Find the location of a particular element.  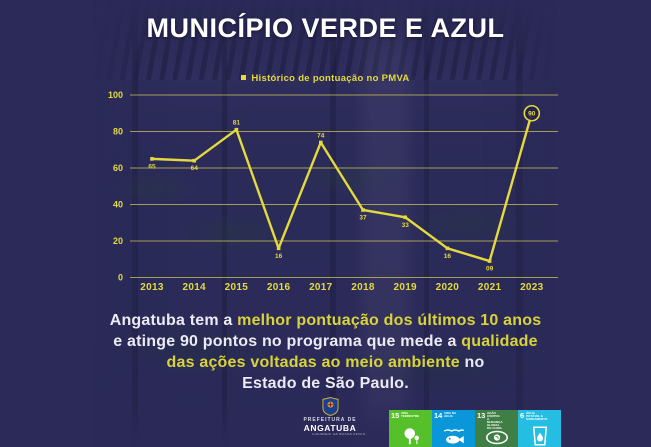

caption-line: das ações voltadas ao meio ambiente no is located at coordinates (325, 362).